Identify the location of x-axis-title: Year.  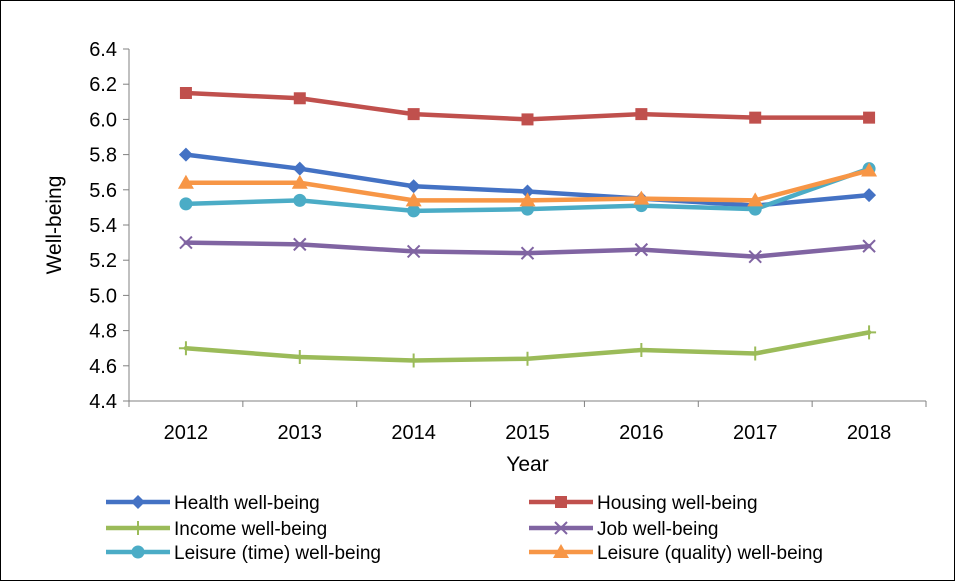
(527, 464).